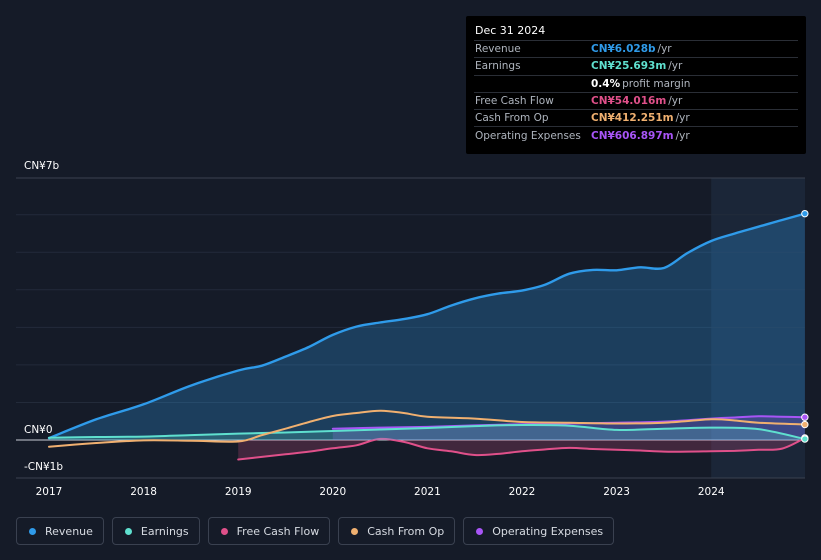 This screenshot has width=821, height=560. What do you see at coordinates (616, 492) in the screenshot?
I see `x-tick-label: 2023` at bounding box center [616, 492].